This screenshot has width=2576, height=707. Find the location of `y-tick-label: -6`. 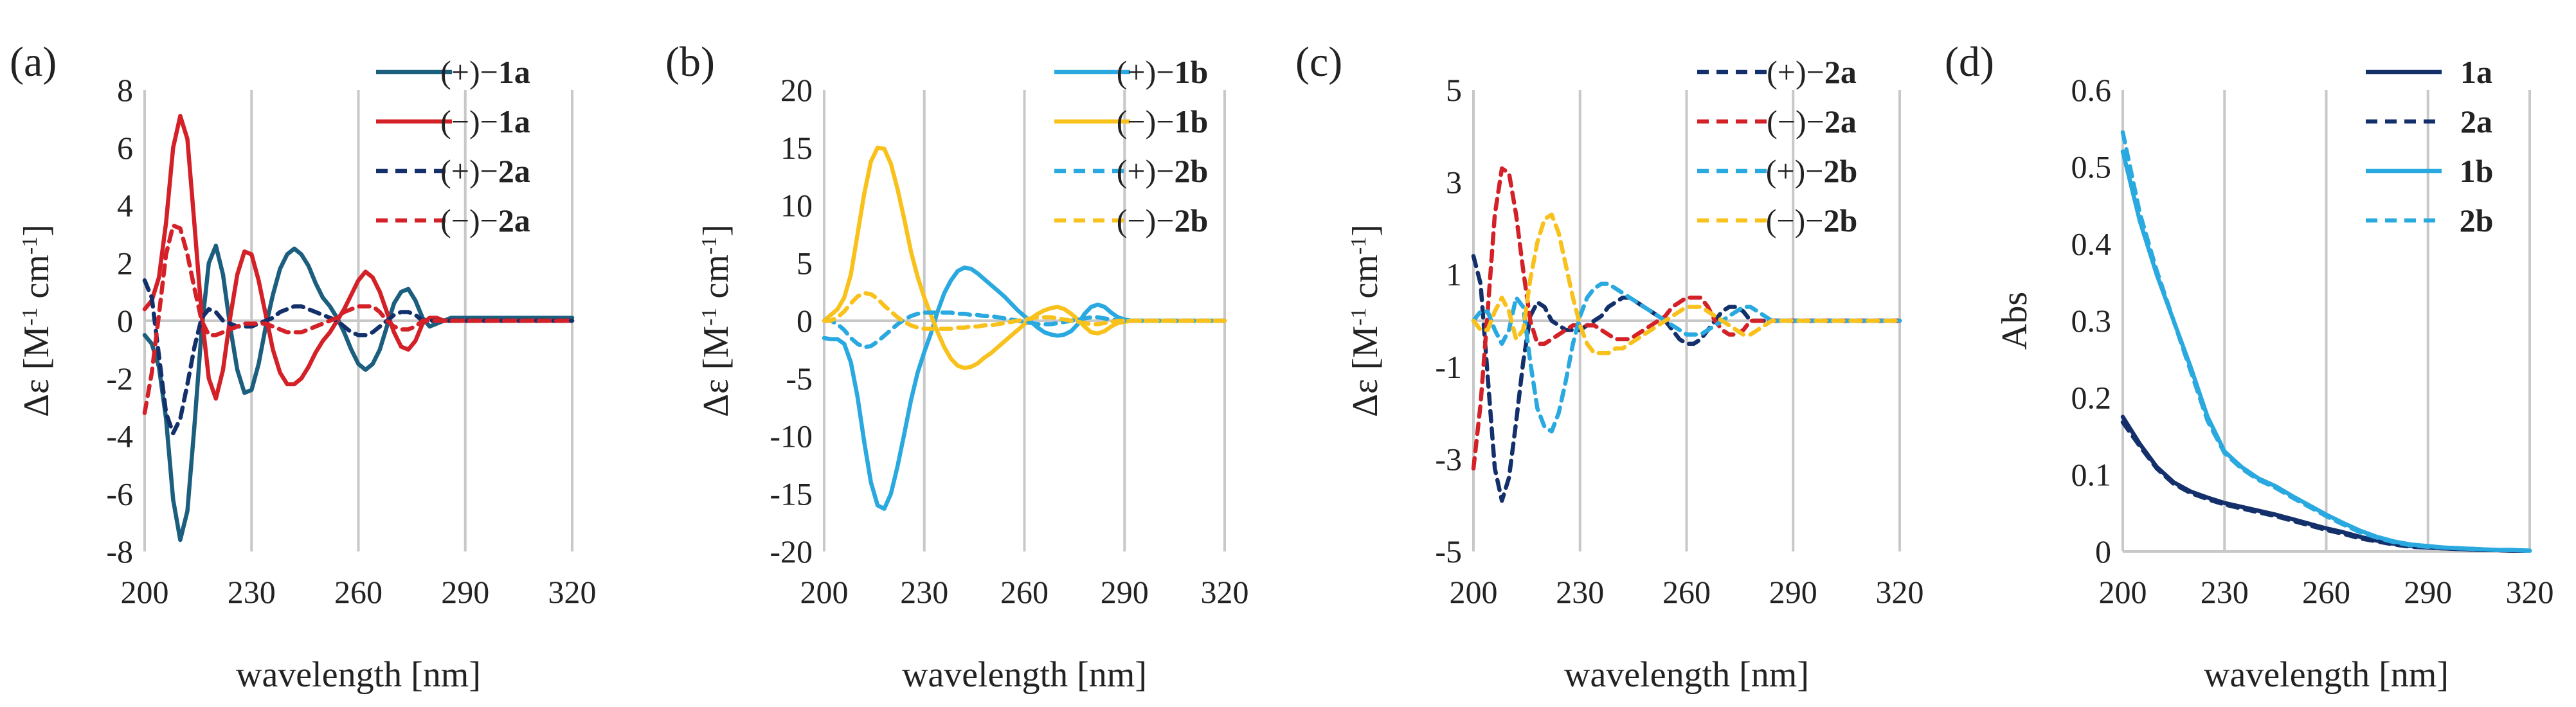

y-tick-label: -6 is located at coordinates (119, 494).